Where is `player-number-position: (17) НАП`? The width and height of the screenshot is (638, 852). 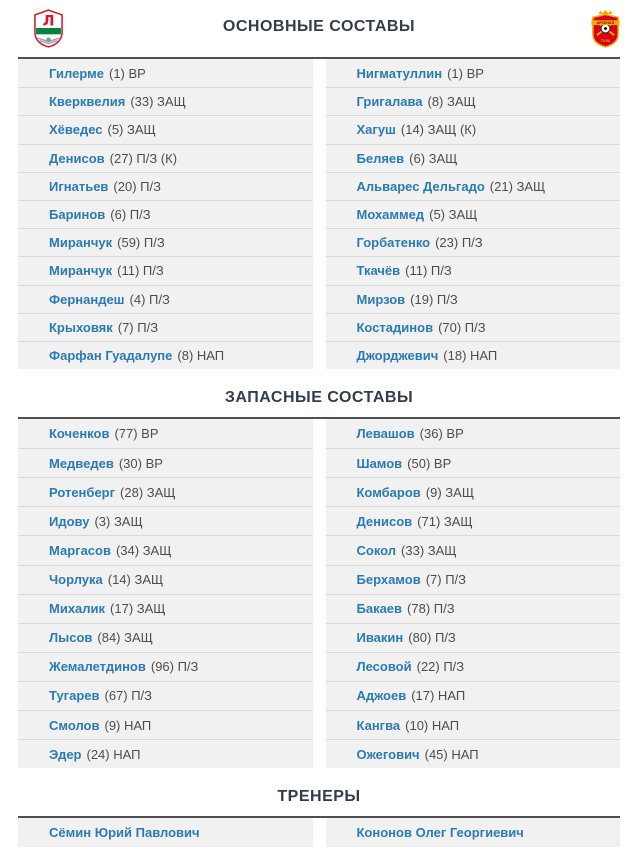 player-number-position: (17) НАП is located at coordinates (438, 696).